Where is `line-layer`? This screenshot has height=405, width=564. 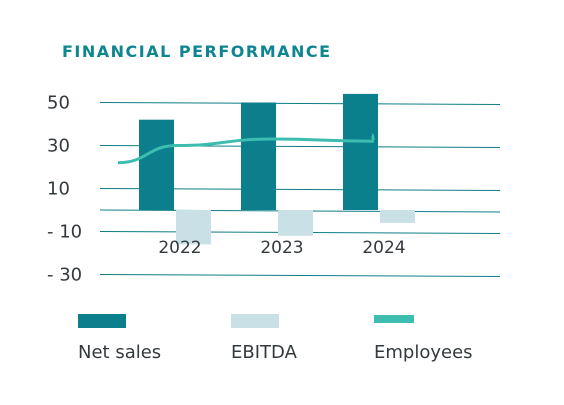 line-layer is located at coordinates (246, 149).